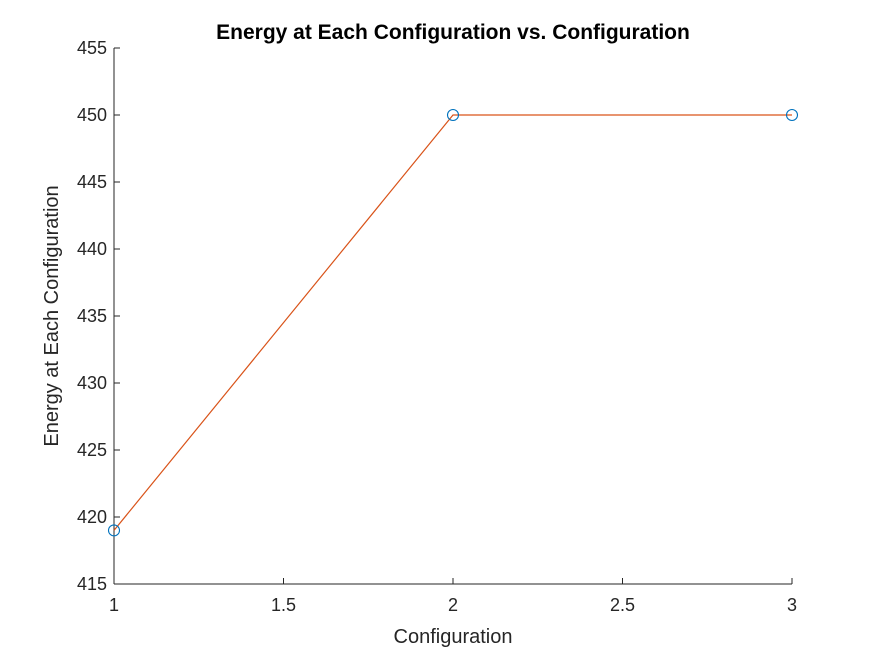 This screenshot has width=875, height=656. I want to click on y-axis-label: Energy at Each Configuration, so click(52, 315).